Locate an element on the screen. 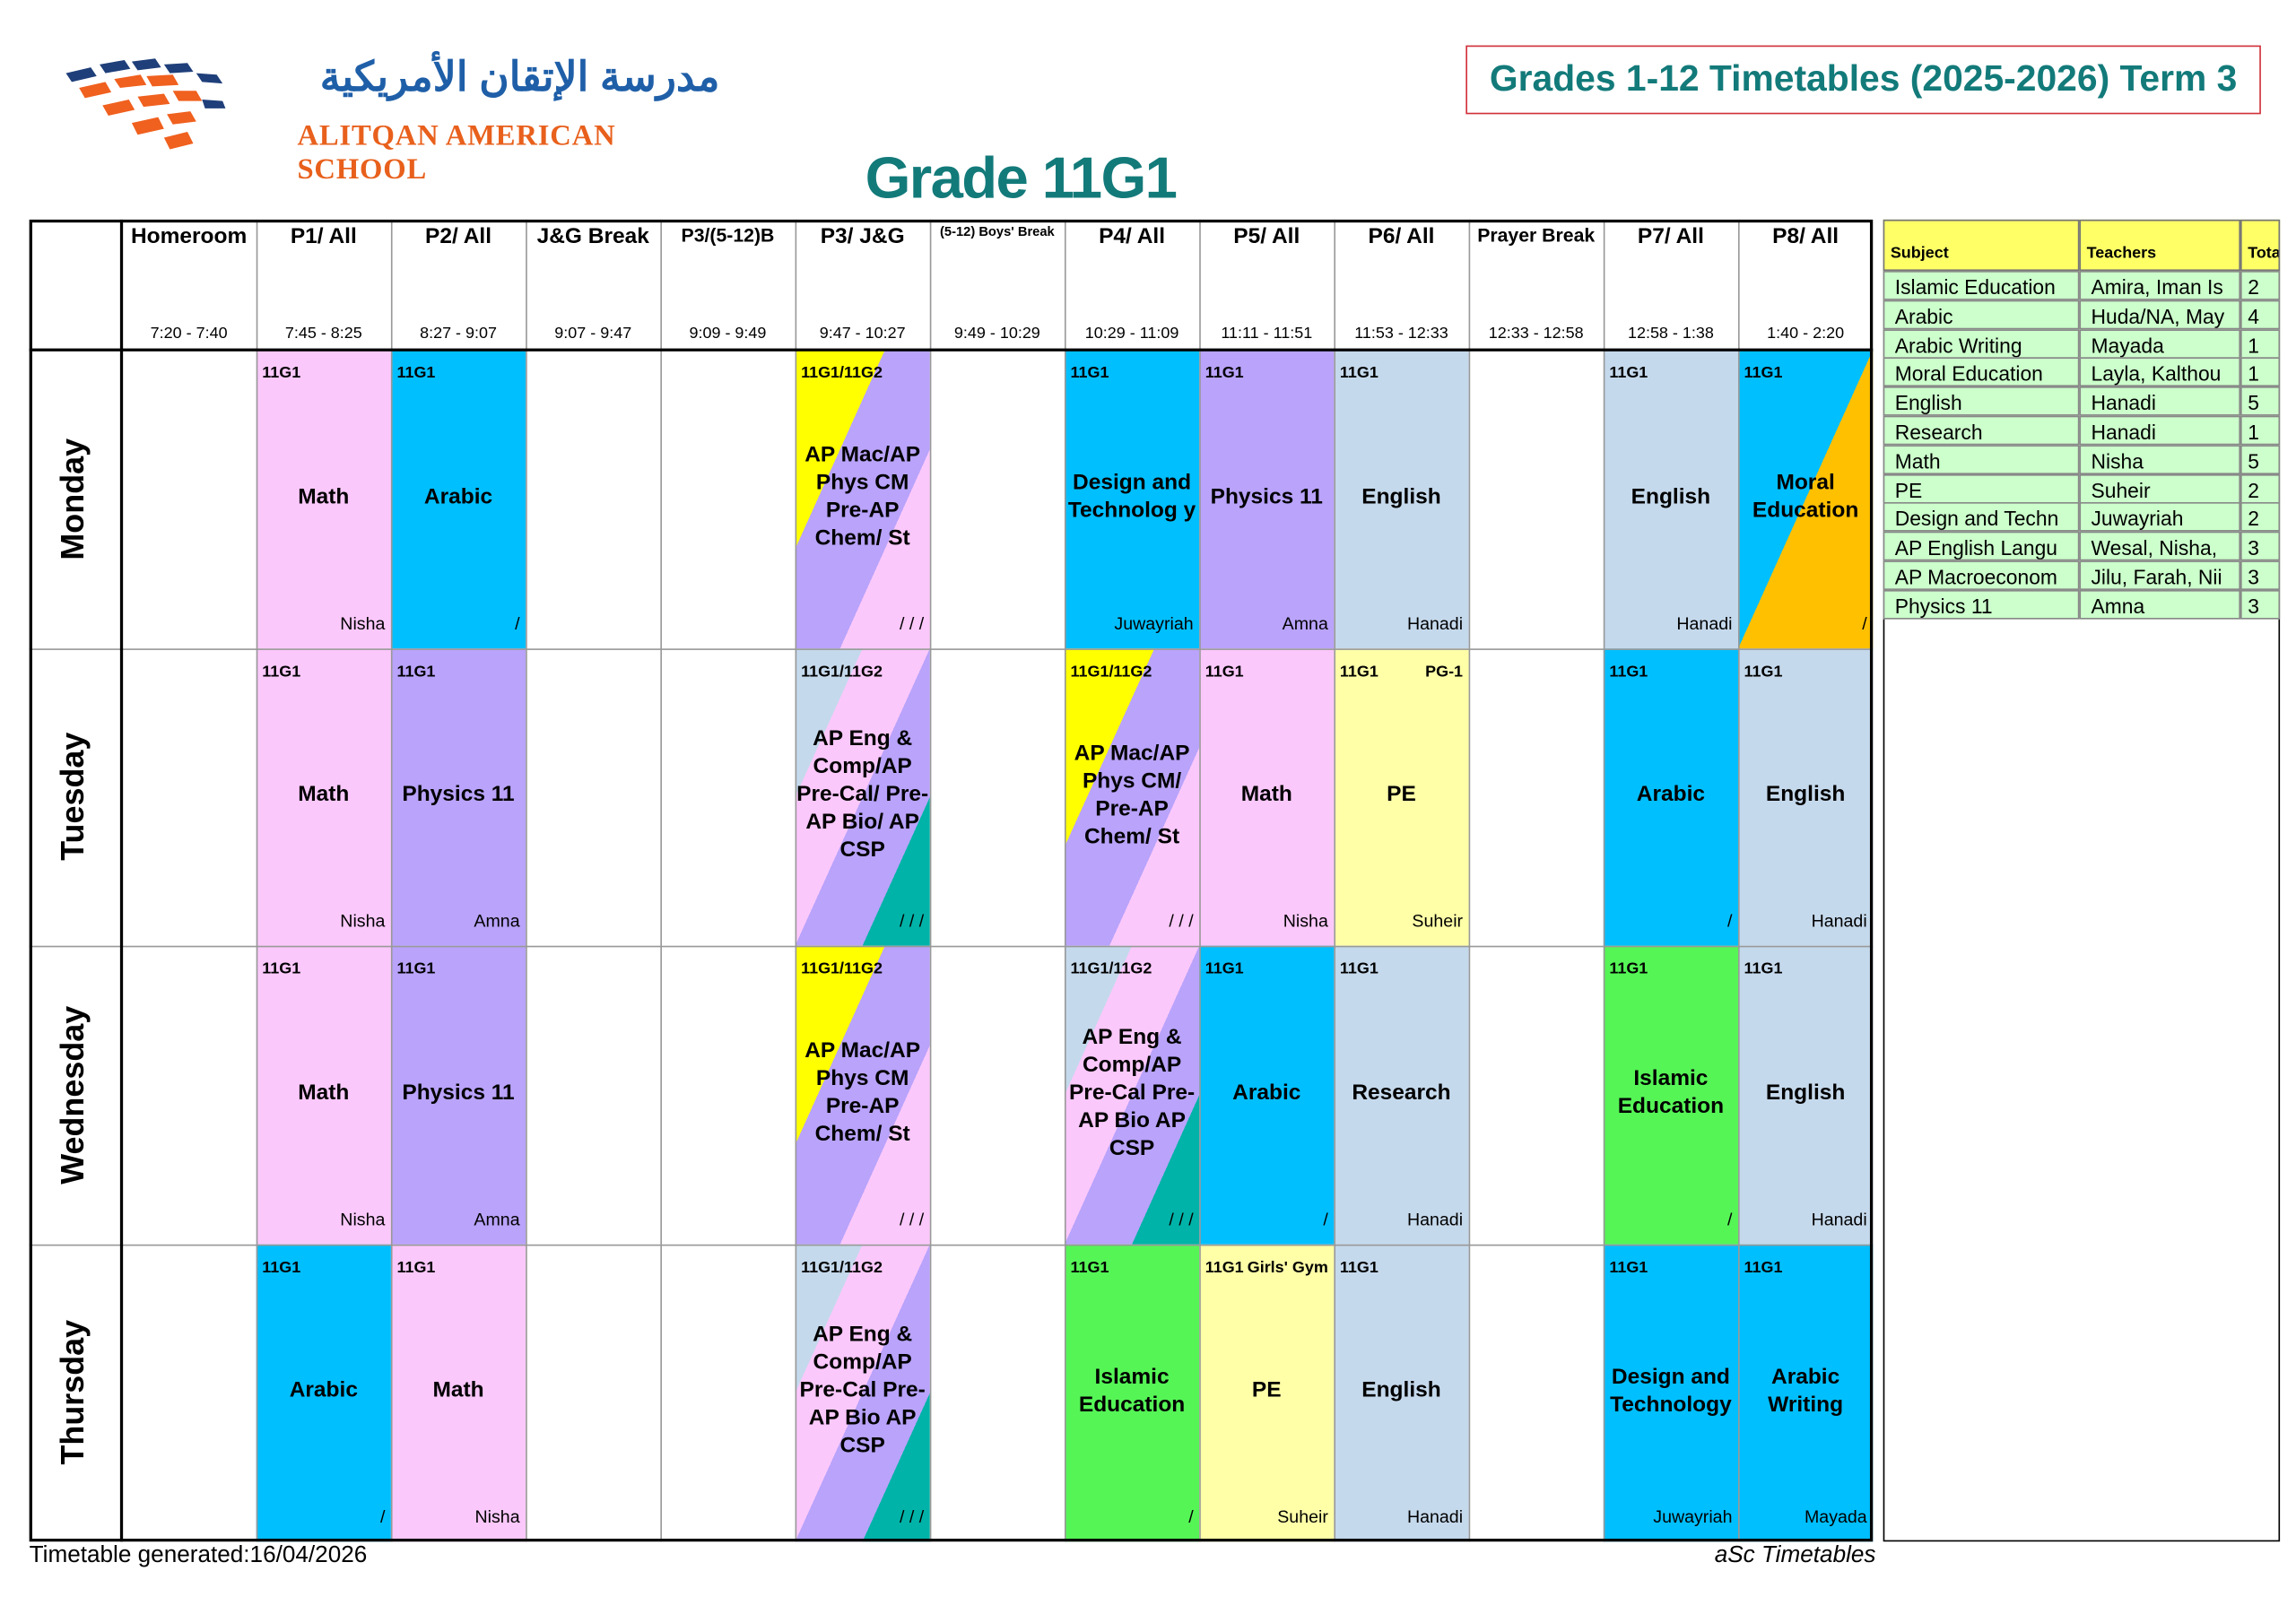 This screenshot has height=1623, width=2296. lesson-room: PG-1 is located at coordinates (1444, 671).